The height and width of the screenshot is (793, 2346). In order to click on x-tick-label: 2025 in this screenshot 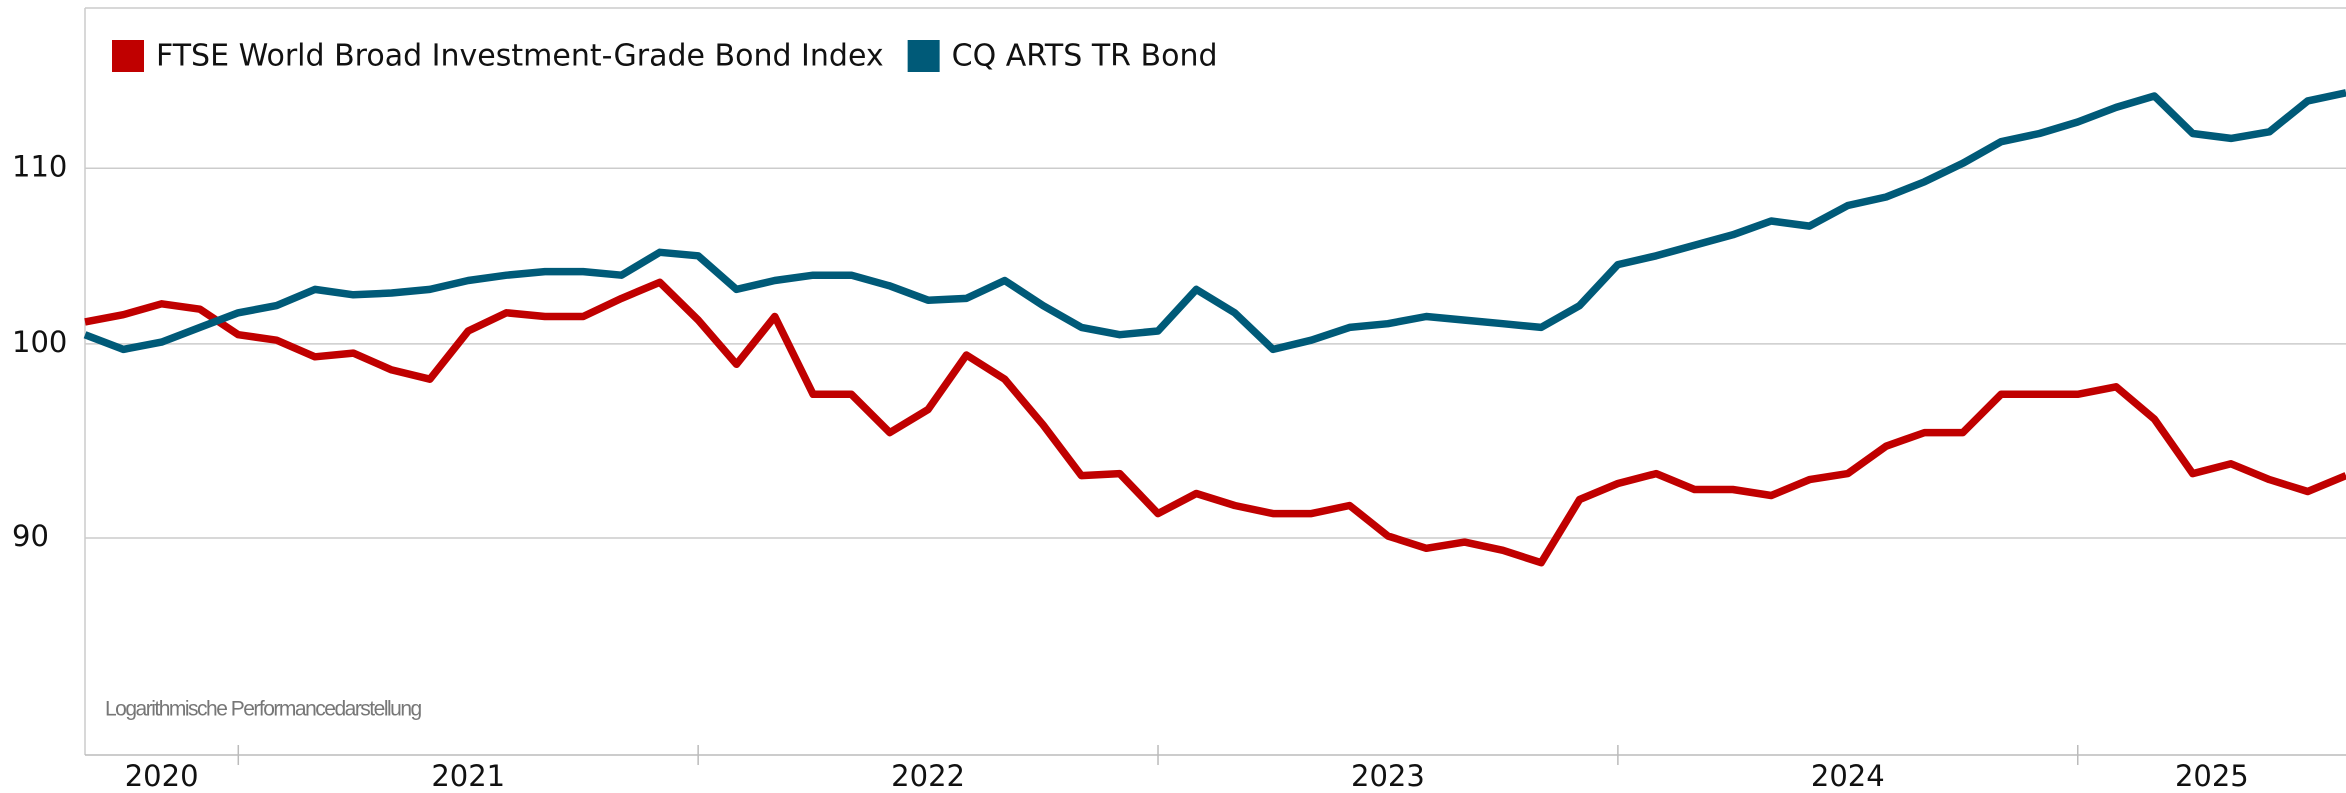, I will do `click(2212, 776)`.